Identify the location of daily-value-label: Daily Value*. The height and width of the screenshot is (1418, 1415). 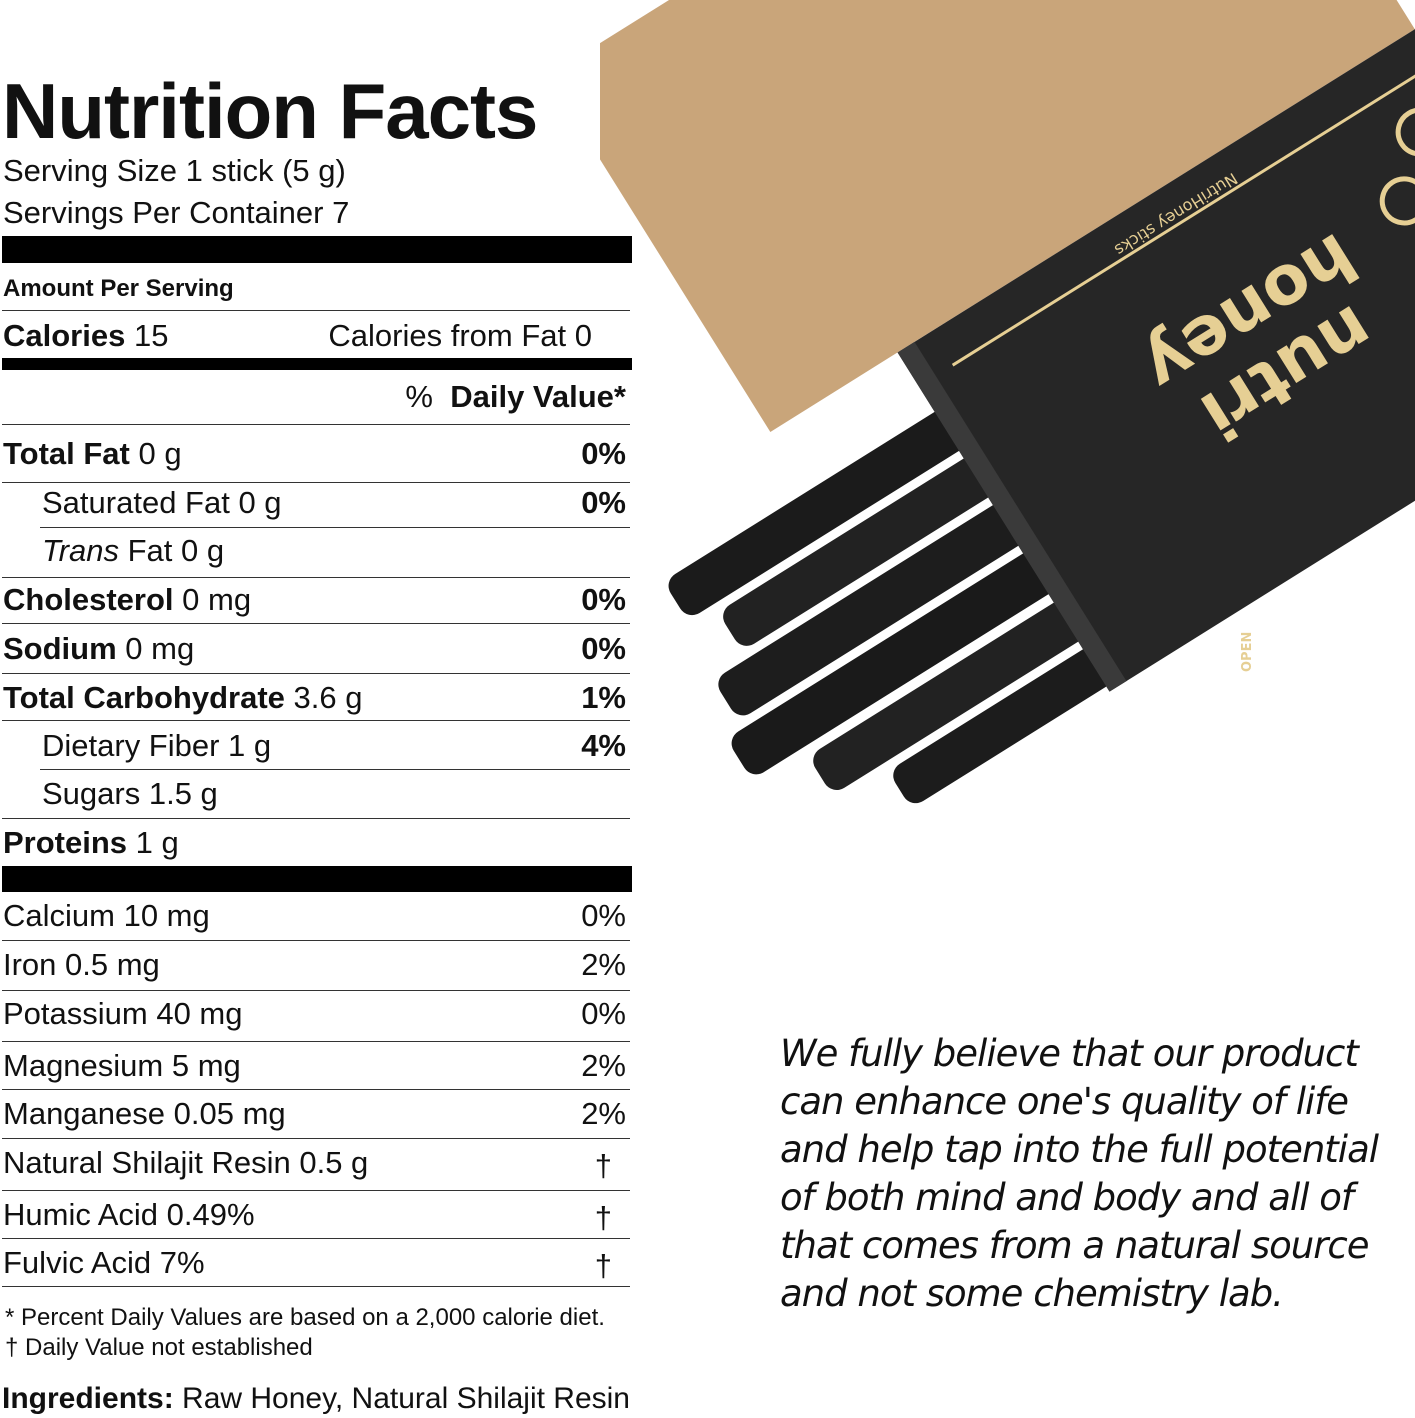
(538, 396).